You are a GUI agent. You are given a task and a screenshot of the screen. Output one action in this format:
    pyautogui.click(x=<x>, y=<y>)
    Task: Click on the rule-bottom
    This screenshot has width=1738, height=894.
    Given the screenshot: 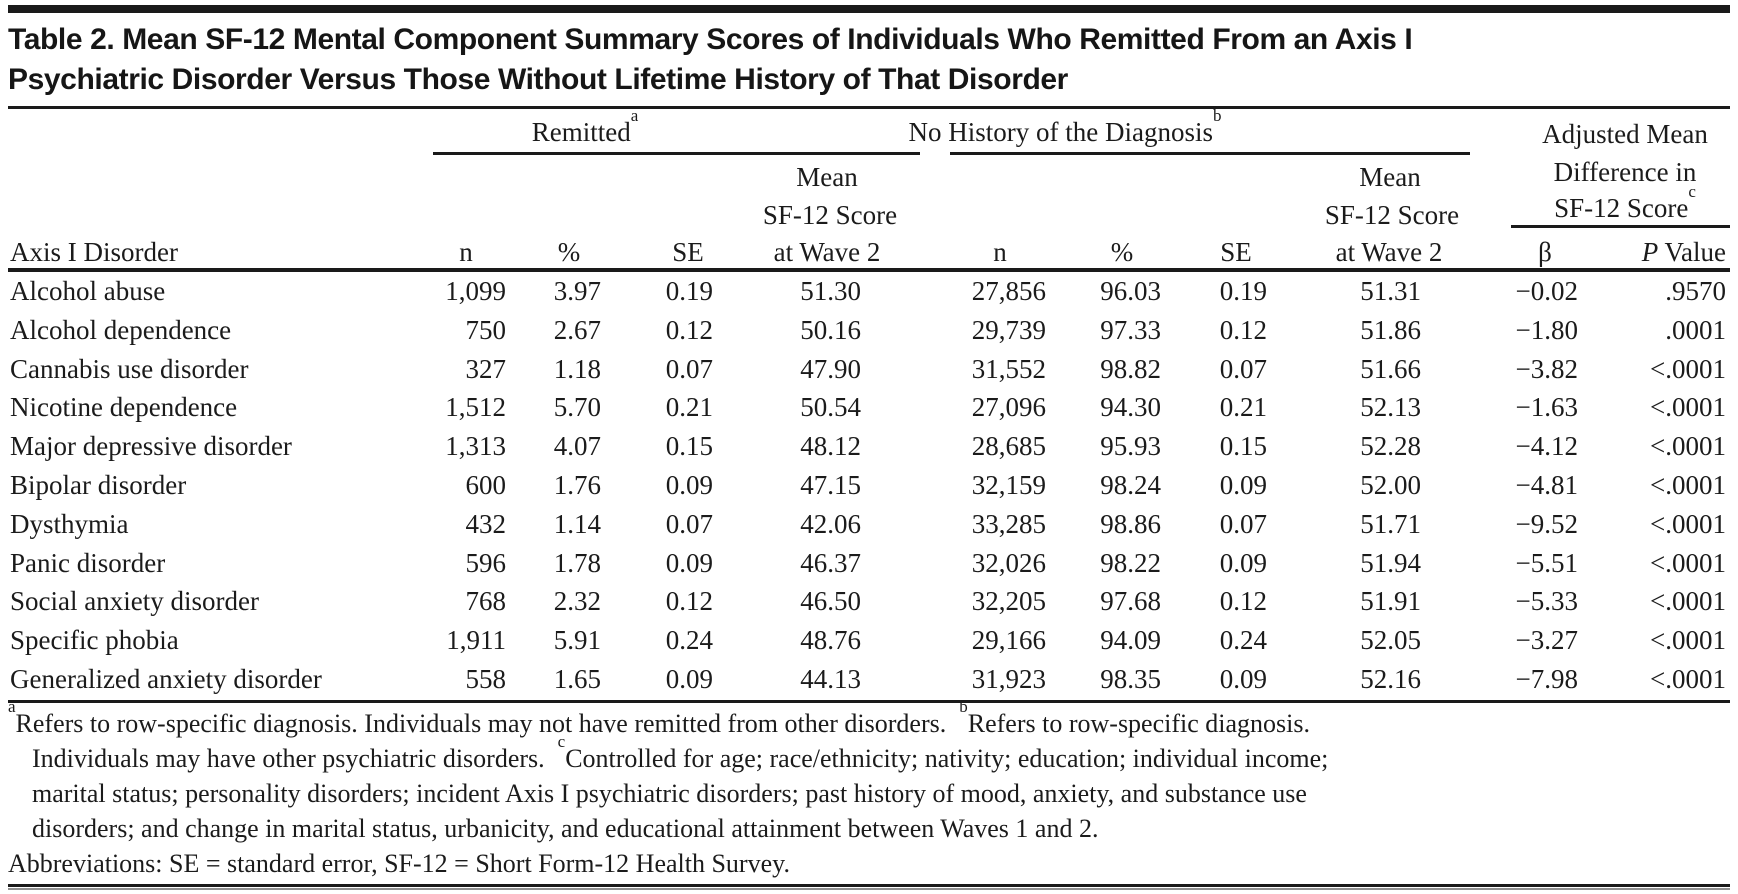 What is the action you would take?
    pyautogui.click(x=869, y=885)
    